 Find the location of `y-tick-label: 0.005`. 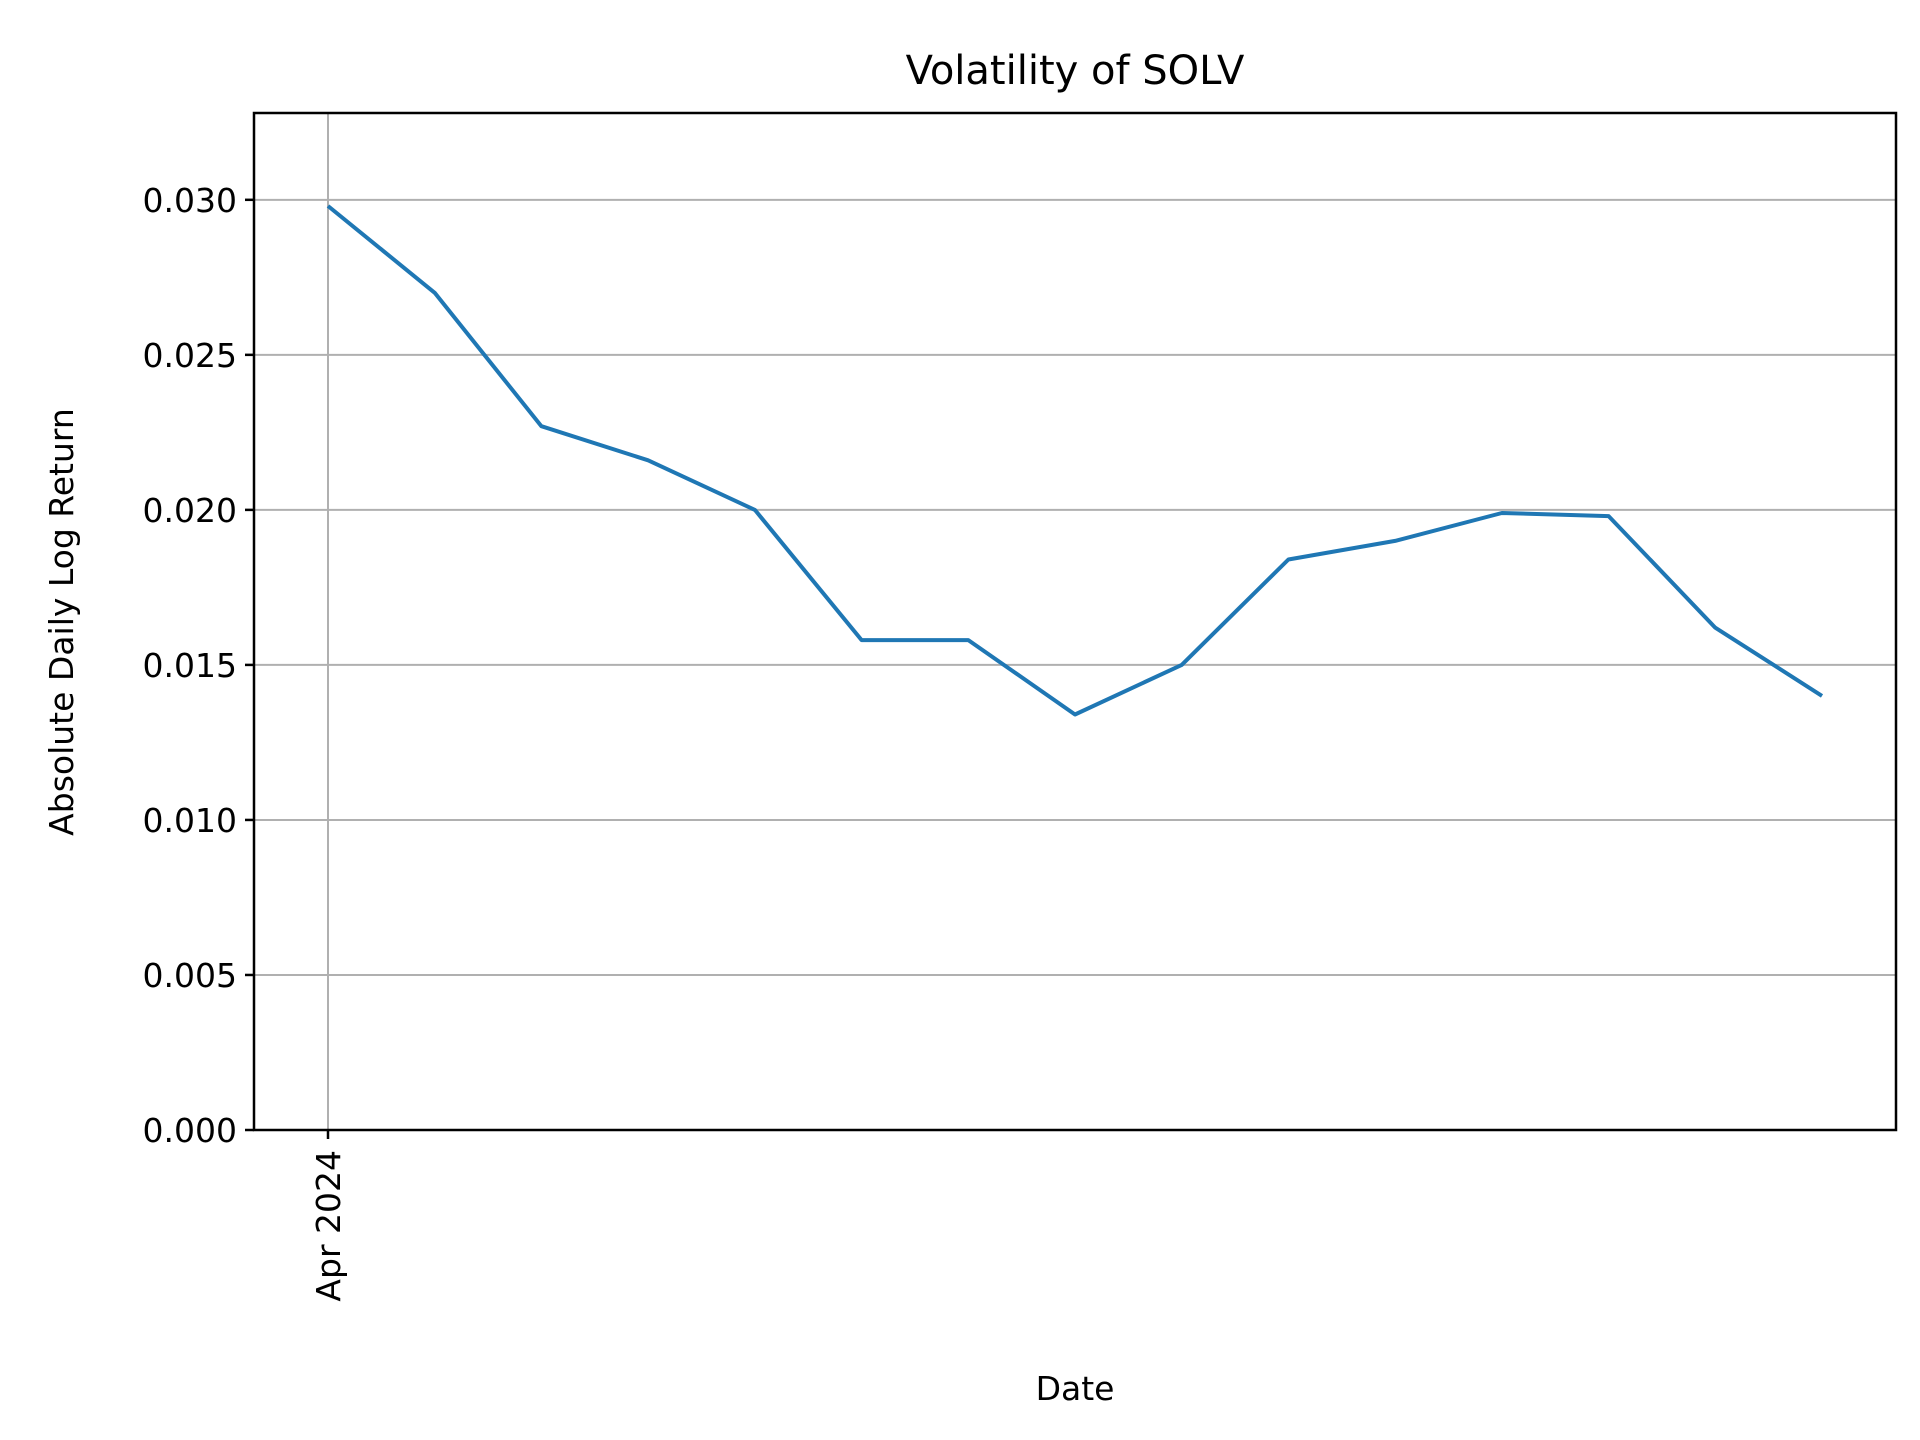

y-tick-label: 0.005 is located at coordinates (190, 975).